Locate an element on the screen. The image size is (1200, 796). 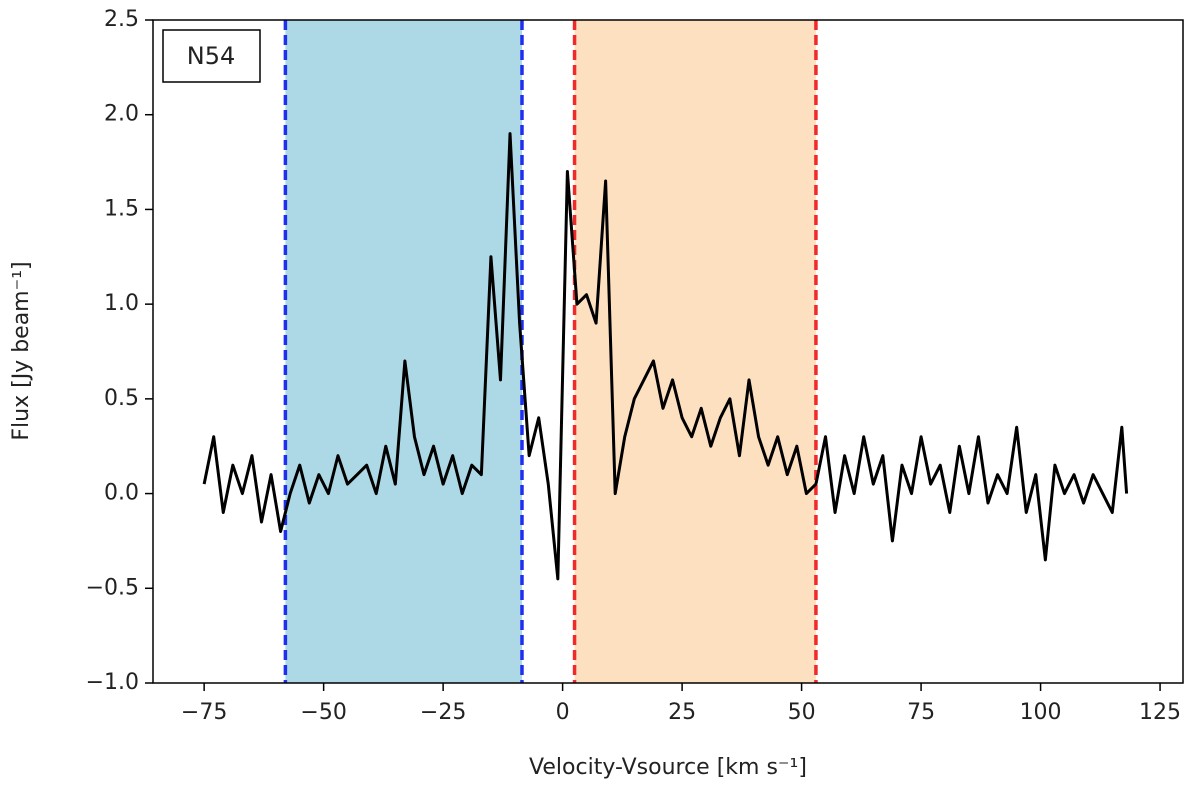
x-tick-label: 25 is located at coordinates (682, 712).